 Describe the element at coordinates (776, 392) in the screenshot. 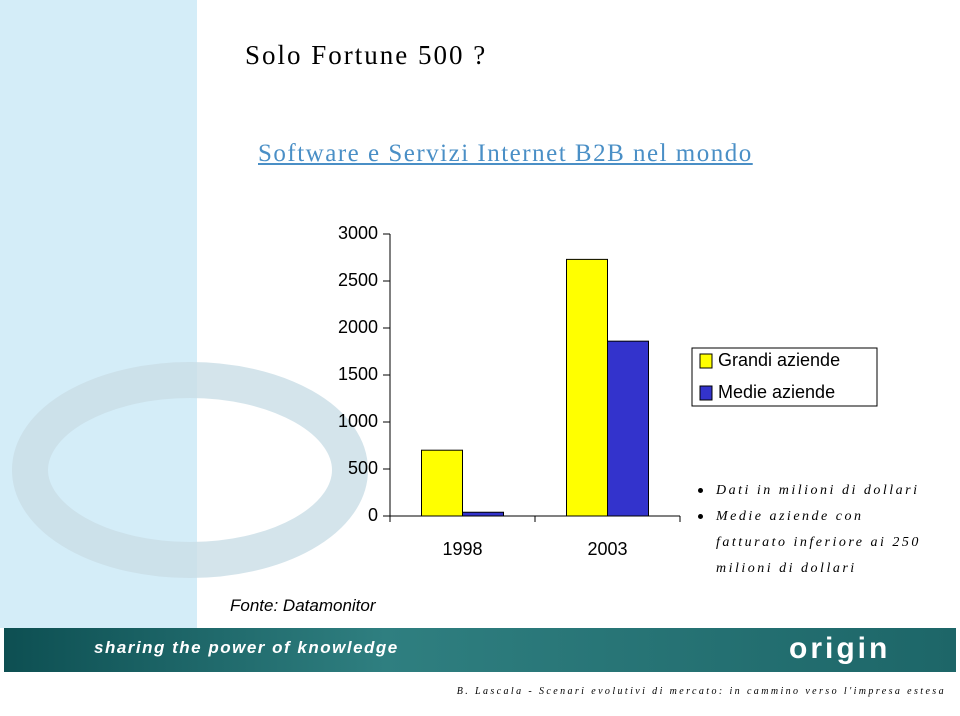

I see `legend-label: Medie aziende` at that location.